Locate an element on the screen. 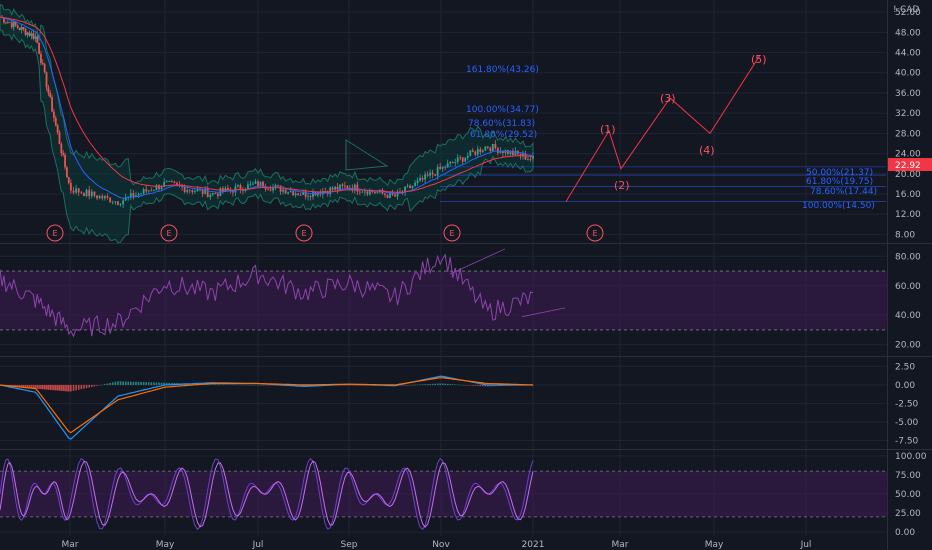  macd-pane is located at coordinates (267, 407).